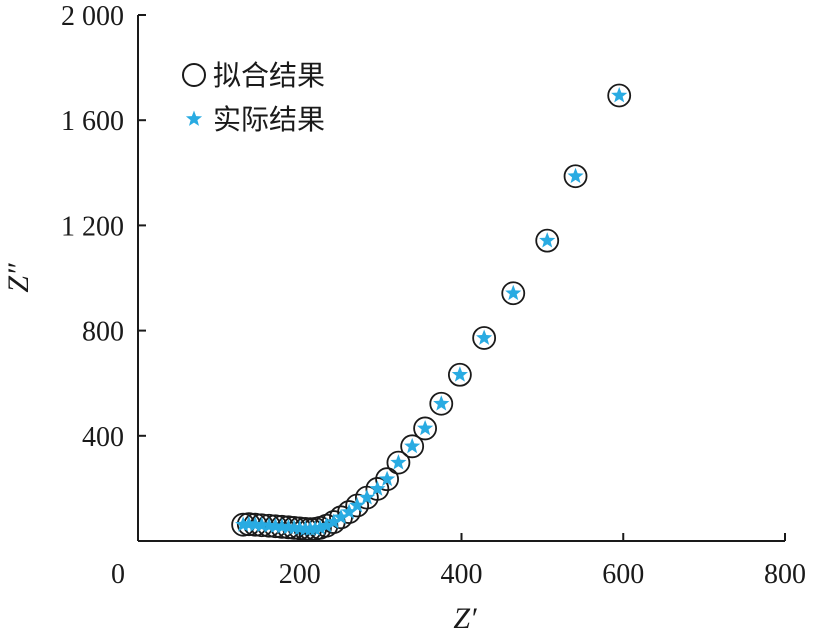 The image size is (813, 634). Describe the element at coordinates (118, 574) in the screenshot. I see `x-tick-label: 0` at that location.